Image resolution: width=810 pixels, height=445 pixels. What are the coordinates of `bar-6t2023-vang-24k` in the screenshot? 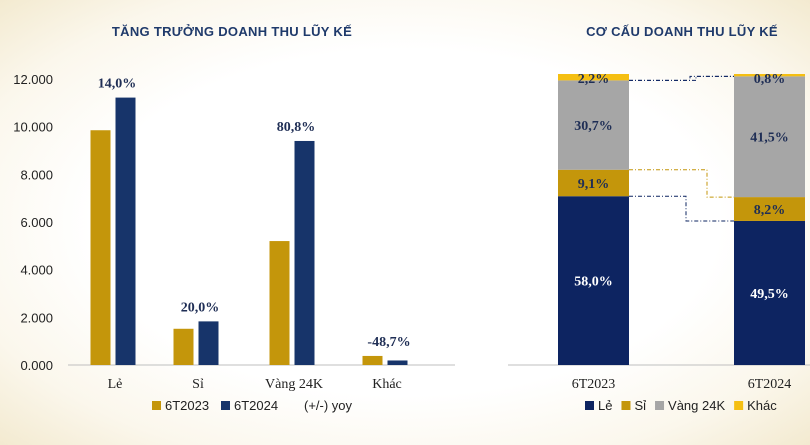 It's located at (279, 303).